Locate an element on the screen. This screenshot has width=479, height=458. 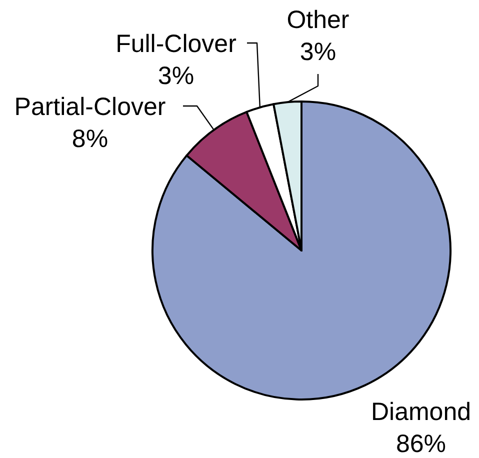
slice-label: Diamond is located at coordinates (421, 412).